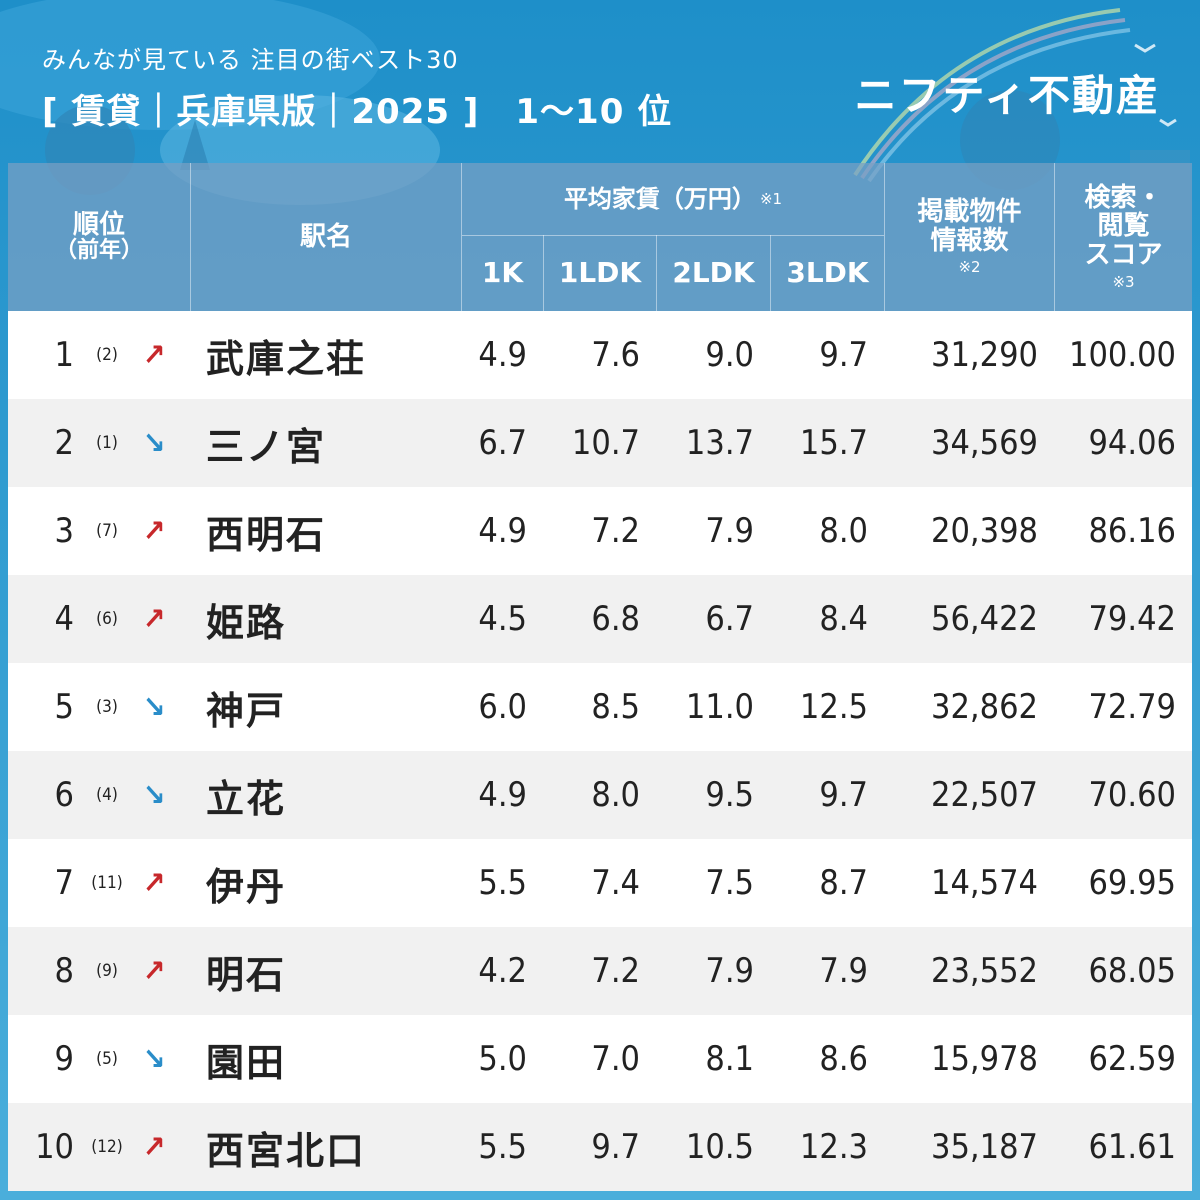  I want to click on score: 69.95, so click(1132, 883).